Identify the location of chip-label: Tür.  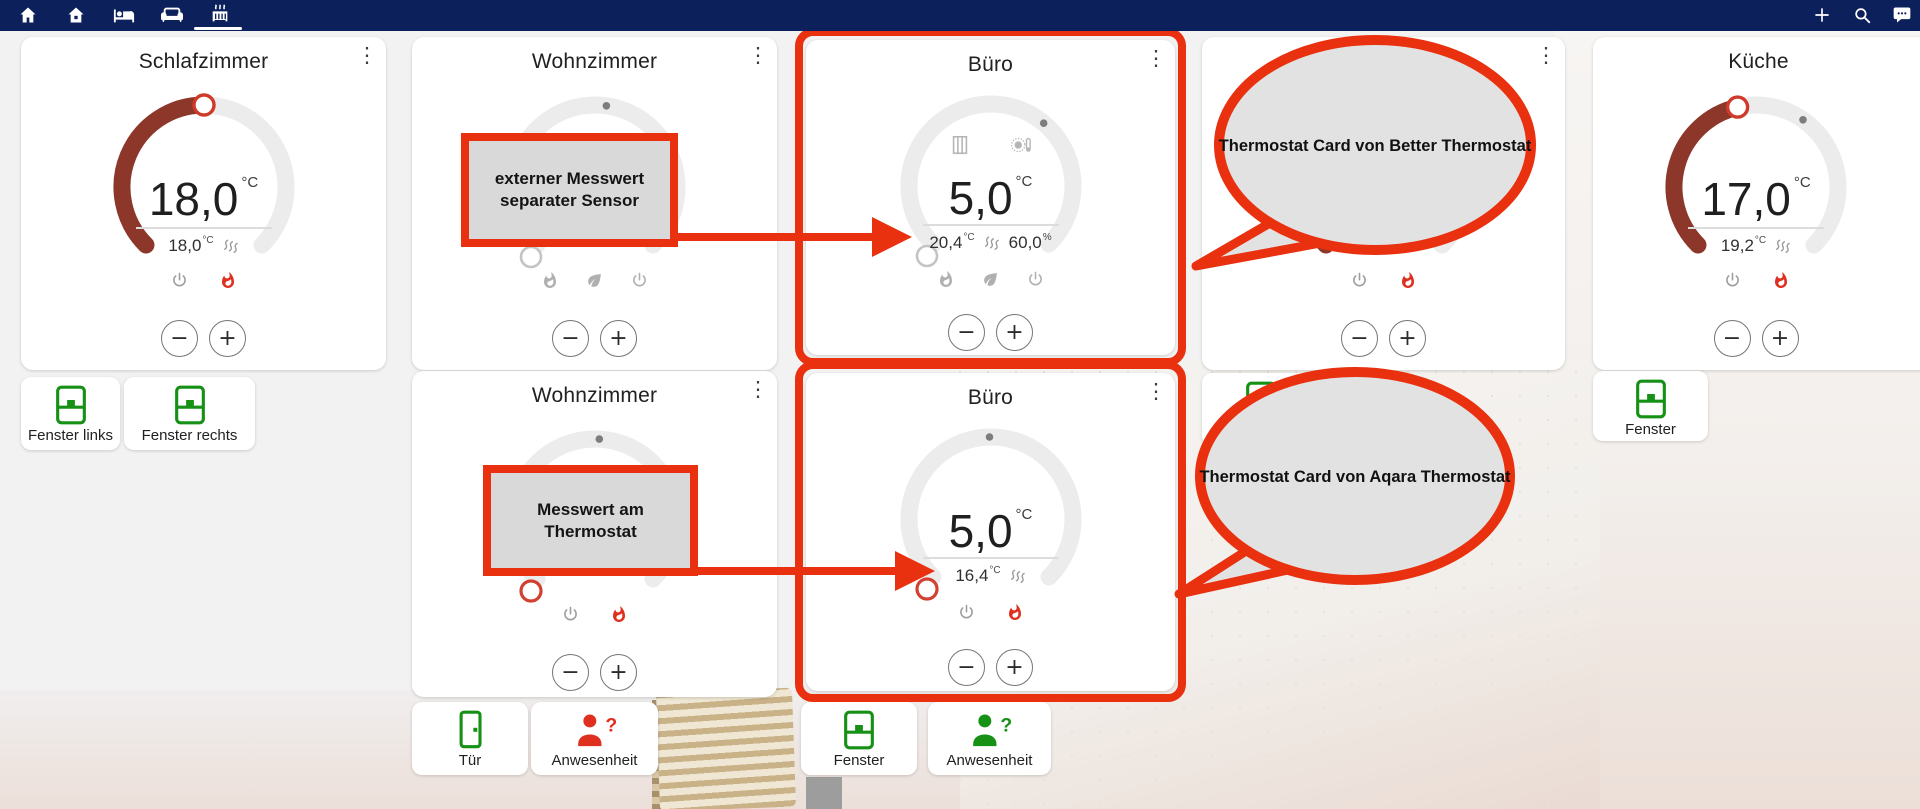
(470, 760).